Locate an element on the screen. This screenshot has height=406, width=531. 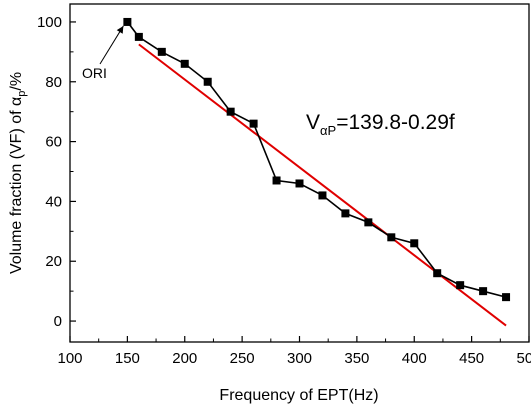
x-tick-label: 350 is located at coordinates (356, 358).